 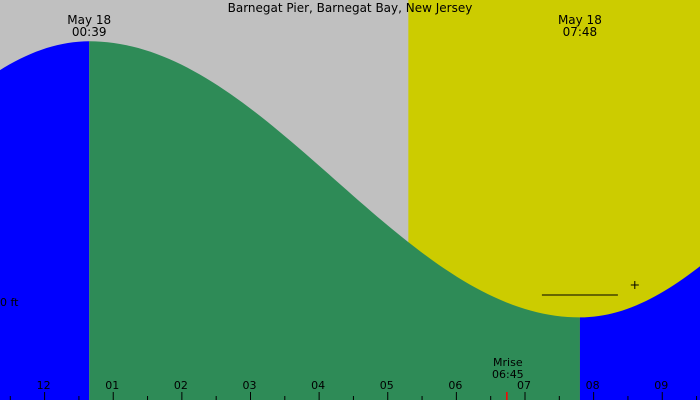 I want to click on x-tick-label: 01, so click(x=112, y=385).